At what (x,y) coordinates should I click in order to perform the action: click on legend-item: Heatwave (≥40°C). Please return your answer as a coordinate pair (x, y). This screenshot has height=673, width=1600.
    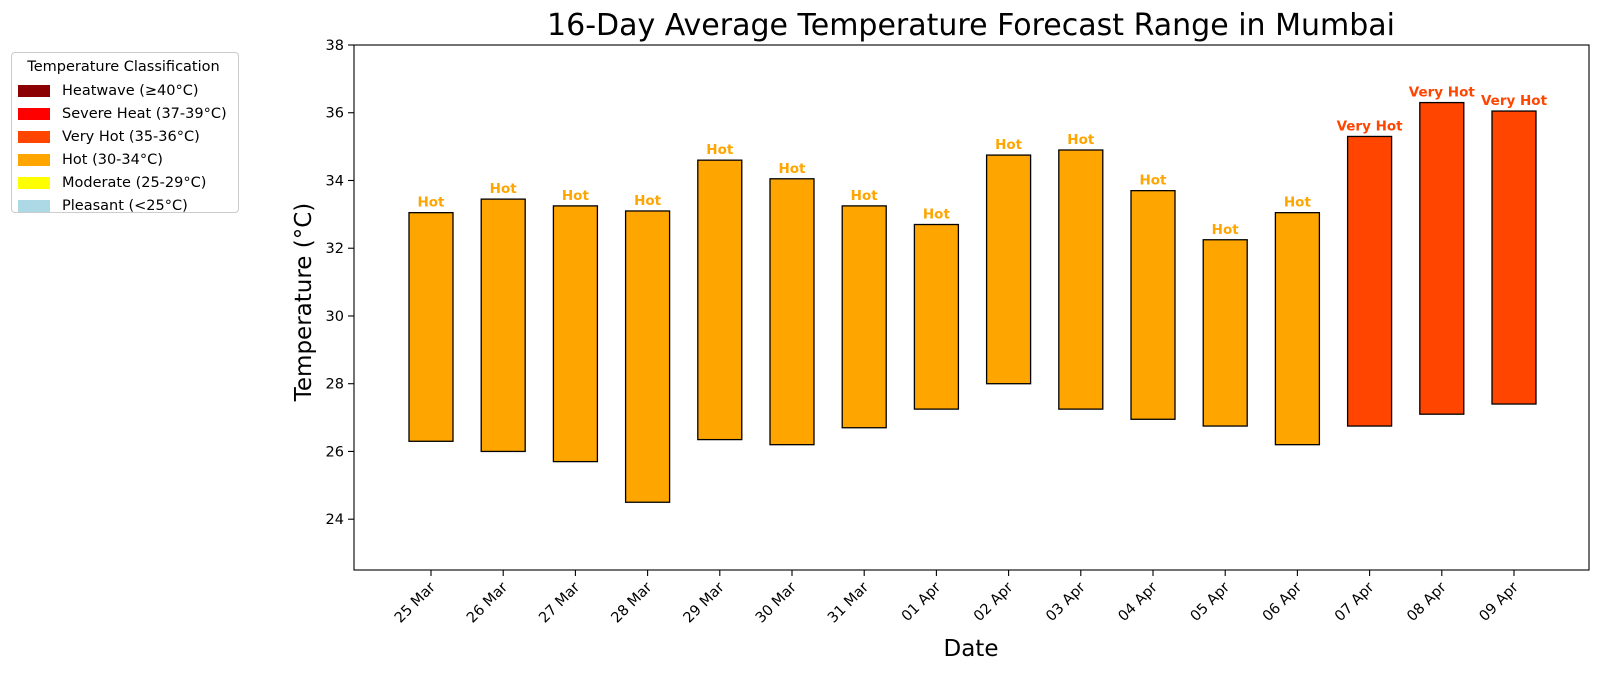
    Looking at the image, I should click on (123, 90).